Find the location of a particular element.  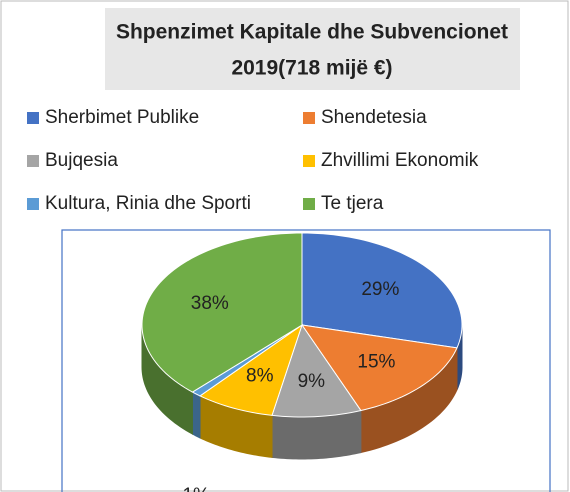

chart-subtitle: 2019(718 mijë €) is located at coordinates (311, 68).